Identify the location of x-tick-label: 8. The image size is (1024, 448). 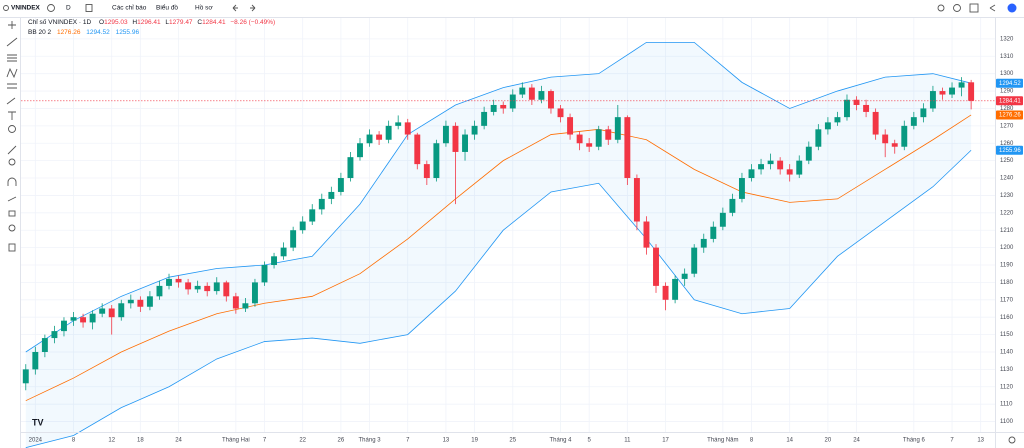
(74, 441).